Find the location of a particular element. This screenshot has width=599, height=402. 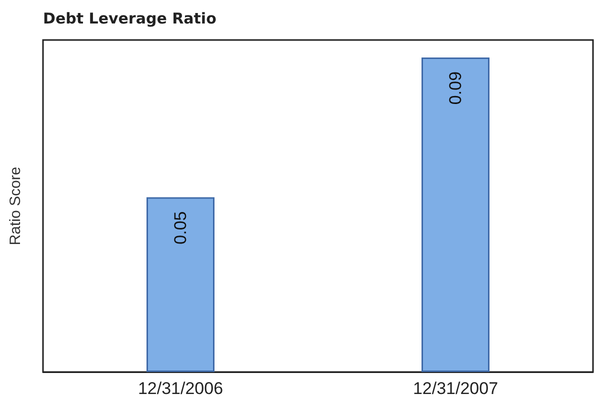

y-axis-title: Ratio Score is located at coordinates (15, 206).